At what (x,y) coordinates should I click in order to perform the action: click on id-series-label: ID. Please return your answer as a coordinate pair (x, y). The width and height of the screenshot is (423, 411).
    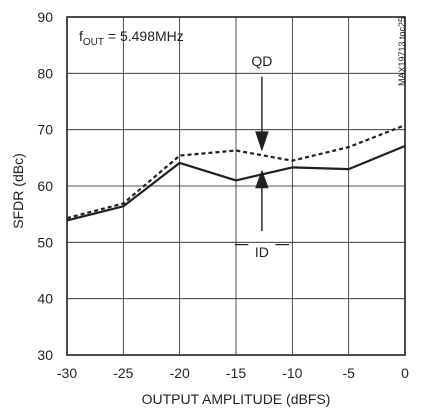
    Looking at the image, I should click on (262, 252).